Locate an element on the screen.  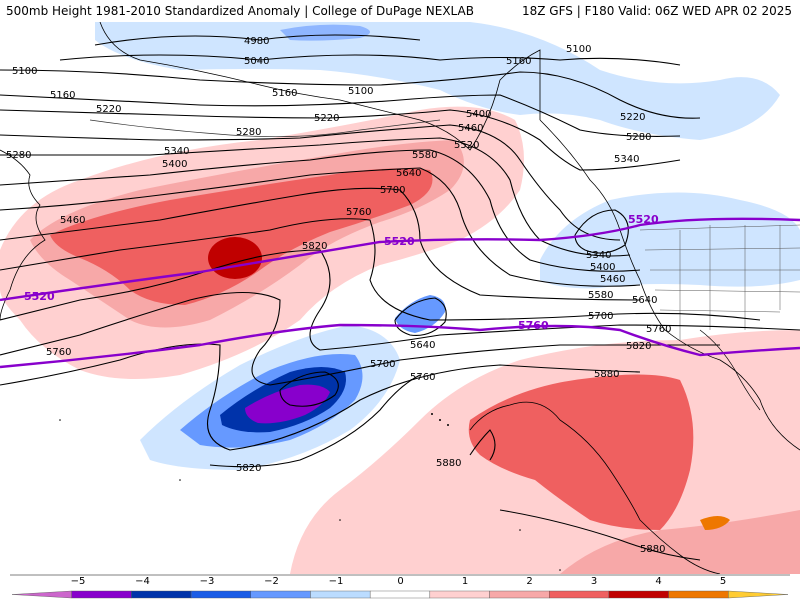
colorbar-tick-label: −2 is located at coordinates (271, 581).